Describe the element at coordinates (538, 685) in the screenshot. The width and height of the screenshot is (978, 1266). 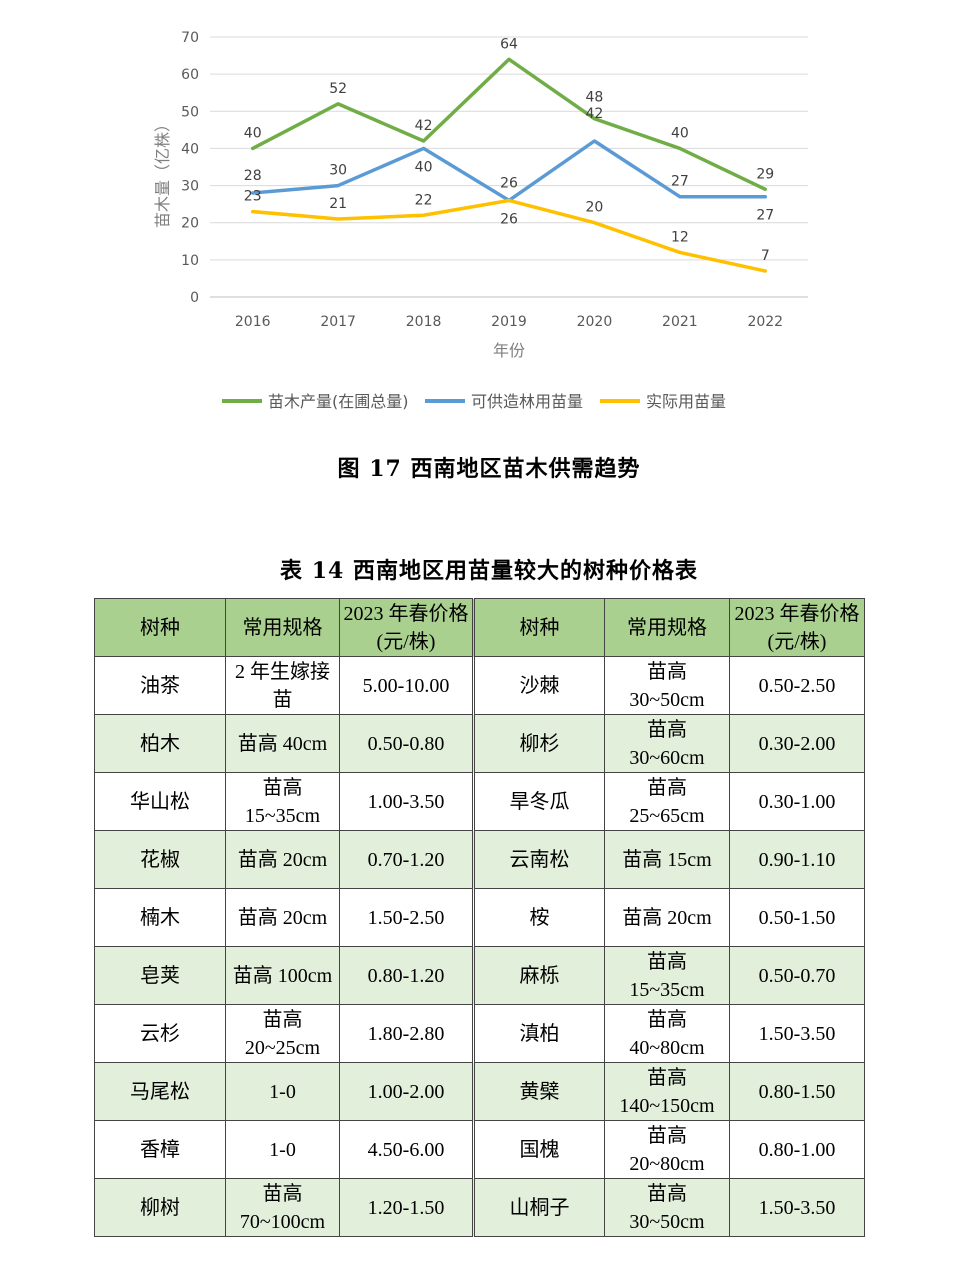
I see `table-cell: 沙棘` at that location.